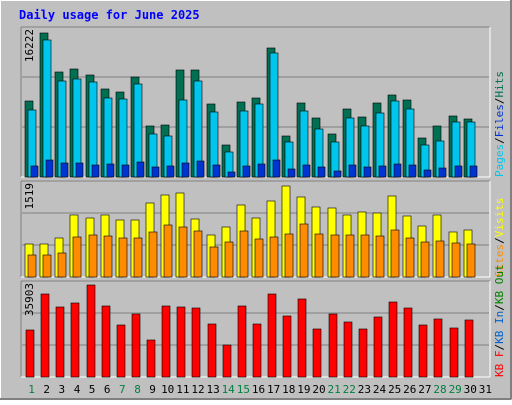  I want to click on x-tick-day-16: 16, so click(258, 389).